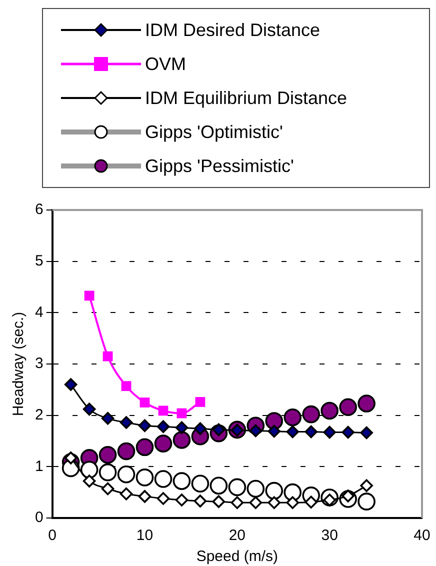 This screenshot has height=566, width=436. What do you see at coordinates (39, 517) in the screenshot?
I see `y-tick-label: 0` at bounding box center [39, 517].